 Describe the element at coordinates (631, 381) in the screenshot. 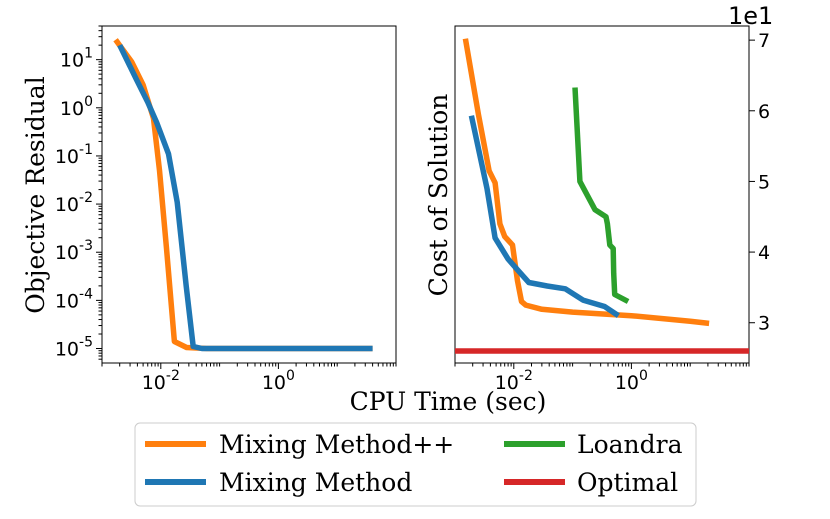

I see `right-x-tick-label: 10⁰` at that location.